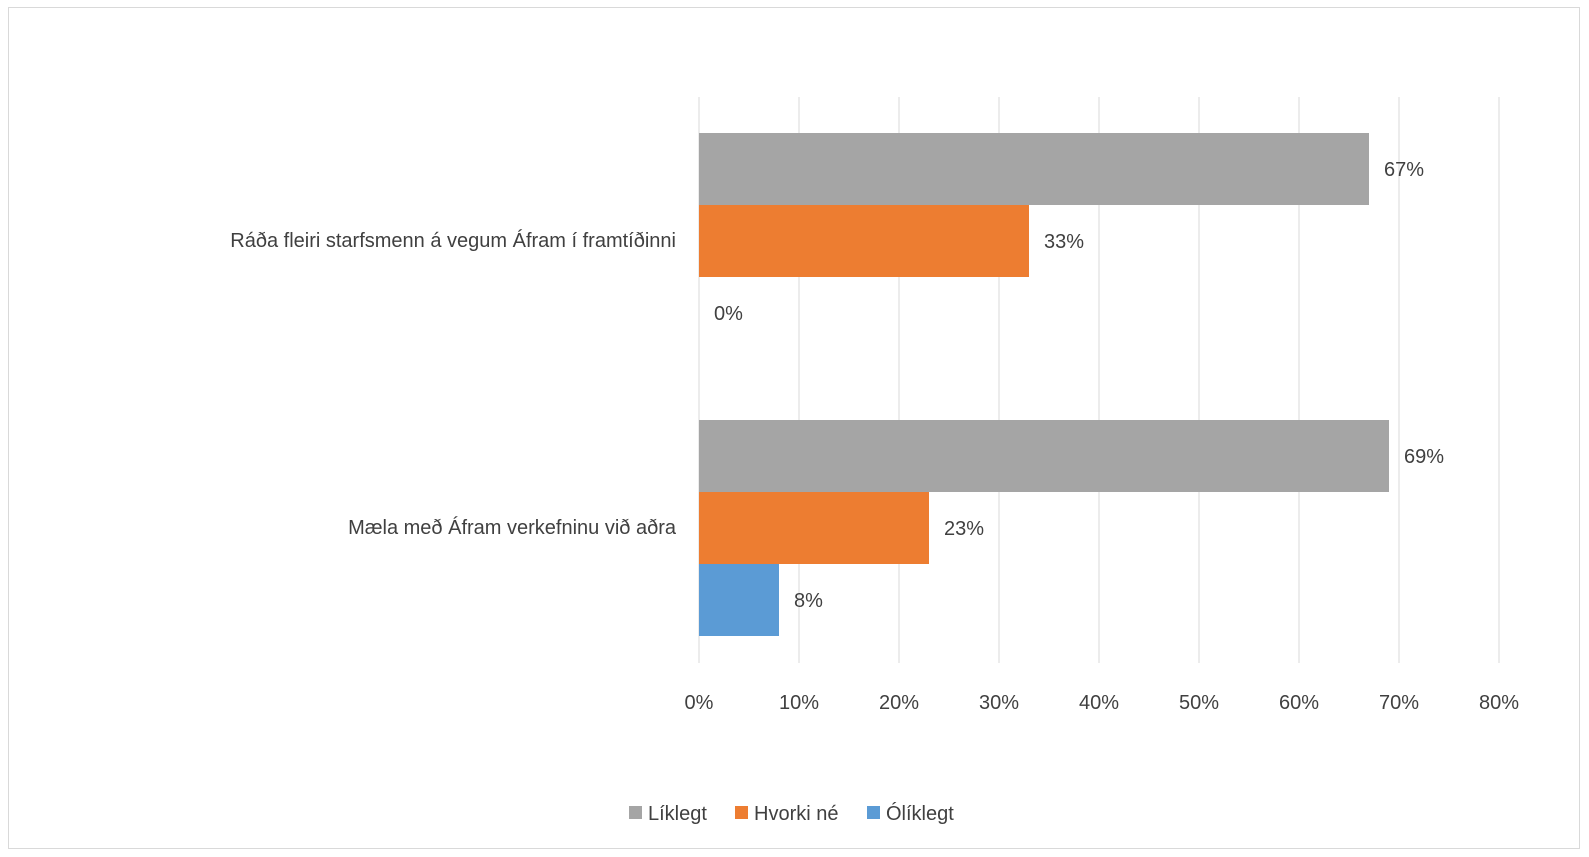 The width and height of the screenshot is (1589, 857). What do you see at coordinates (1499, 703) in the screenshot?
I see `x-tick-label: 80%` at bounding box center [1499, 703].